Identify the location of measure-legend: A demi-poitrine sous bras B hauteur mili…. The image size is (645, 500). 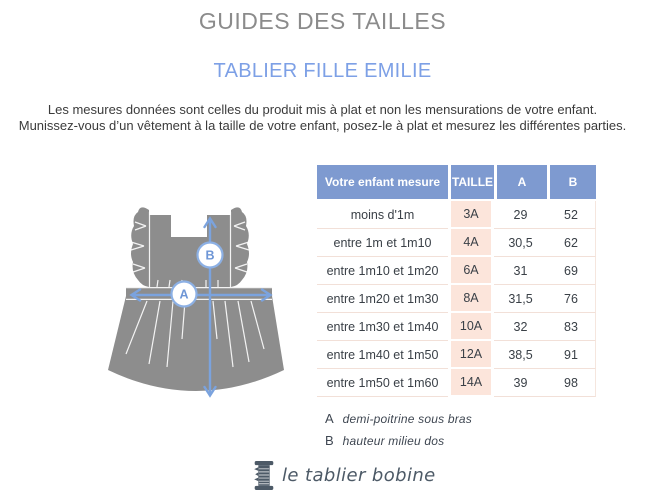
(398, 433).